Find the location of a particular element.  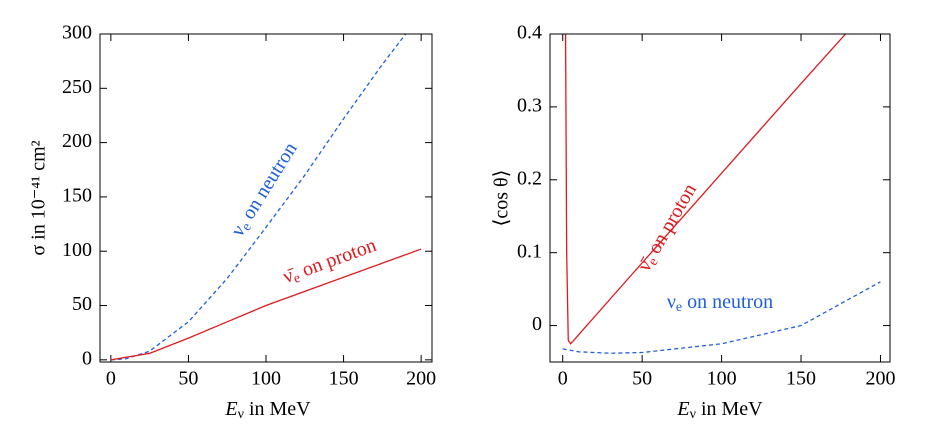

y-tick-label: 0.3 is located at coordinates (529, 105).